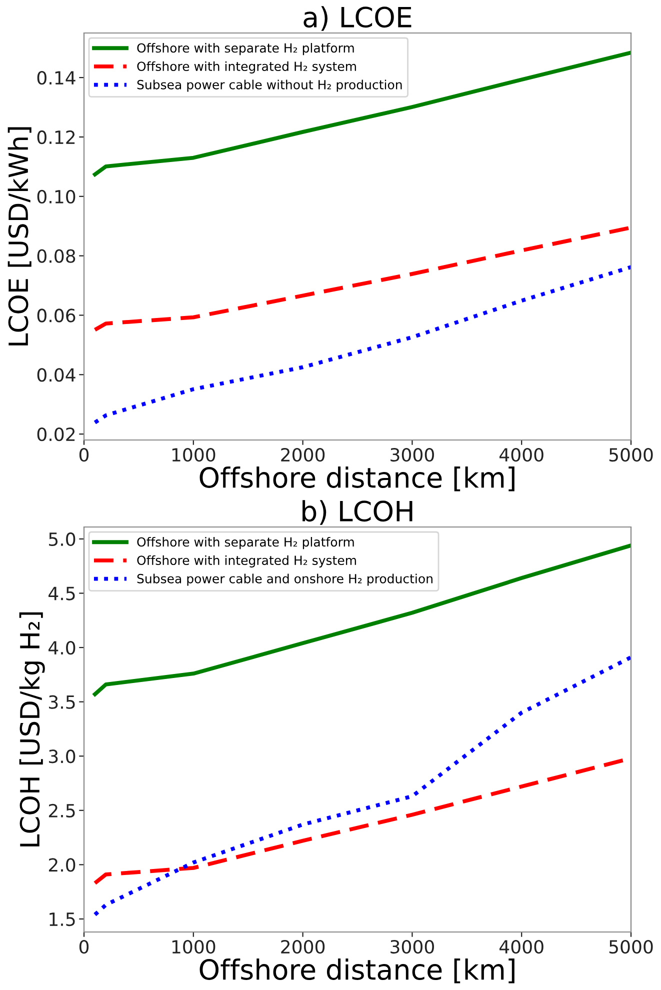  I want to click on legend-label: Subsea power cable and onshore H₂ production, so click(284, 580).